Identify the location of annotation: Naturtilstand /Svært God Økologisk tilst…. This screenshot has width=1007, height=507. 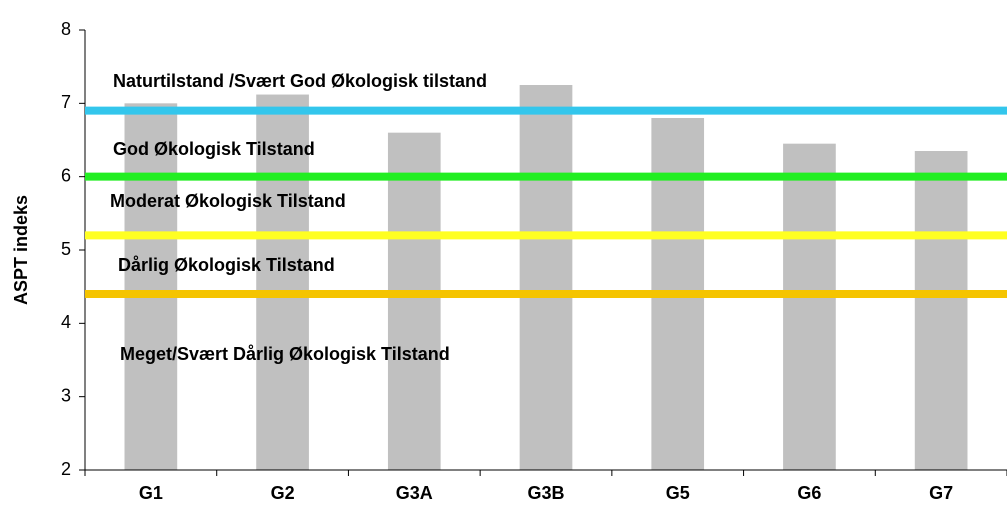
(300, 81).